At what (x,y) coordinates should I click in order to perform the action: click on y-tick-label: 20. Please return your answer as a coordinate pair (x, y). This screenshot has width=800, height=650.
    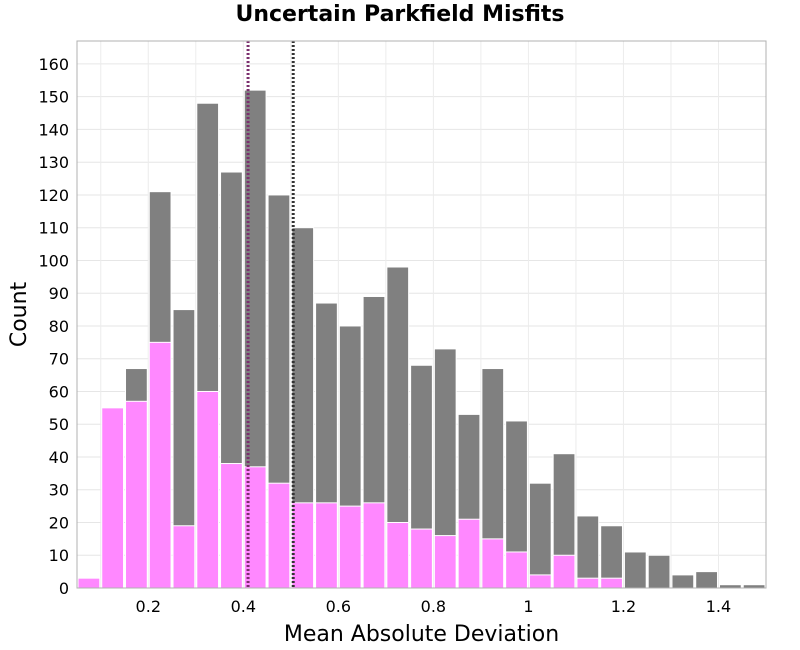
    Looking at the image, I should click on (59, 522).